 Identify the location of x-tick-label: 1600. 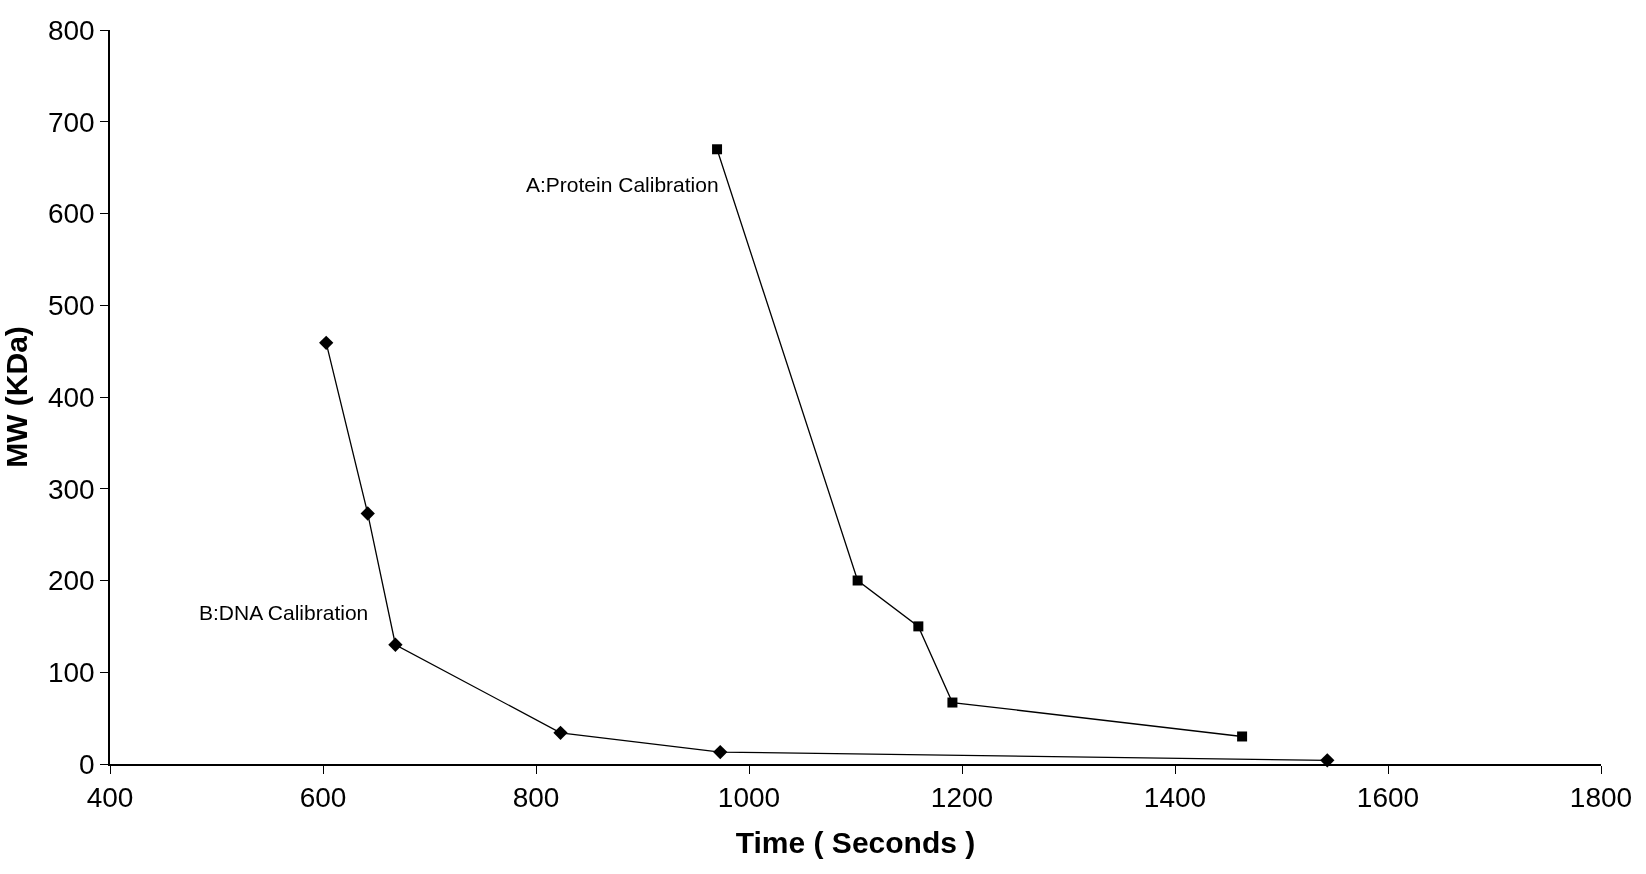
(1388, 798).